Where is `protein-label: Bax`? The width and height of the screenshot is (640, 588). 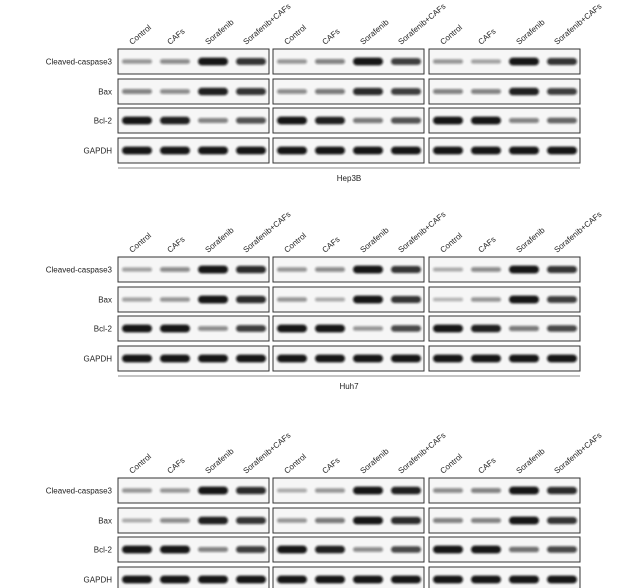 protein-label: Bax is located at coordinates (105, 92).